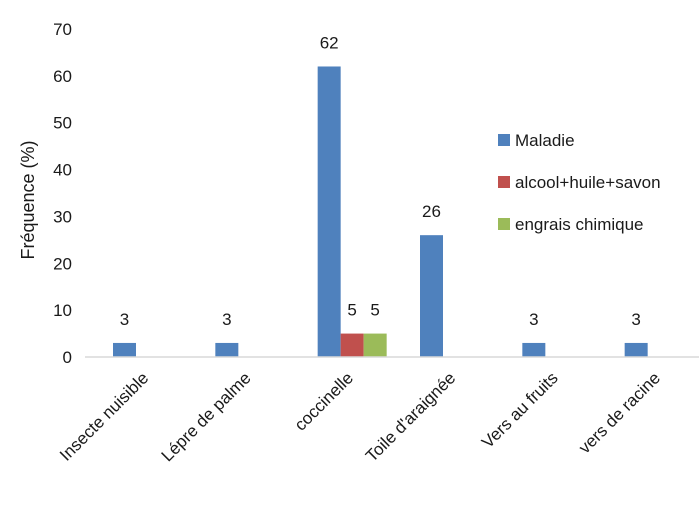  What do you see at coordinates (329, 42) in the screenshot?
I see `data-label: 62` at bounding box center [329, 42].